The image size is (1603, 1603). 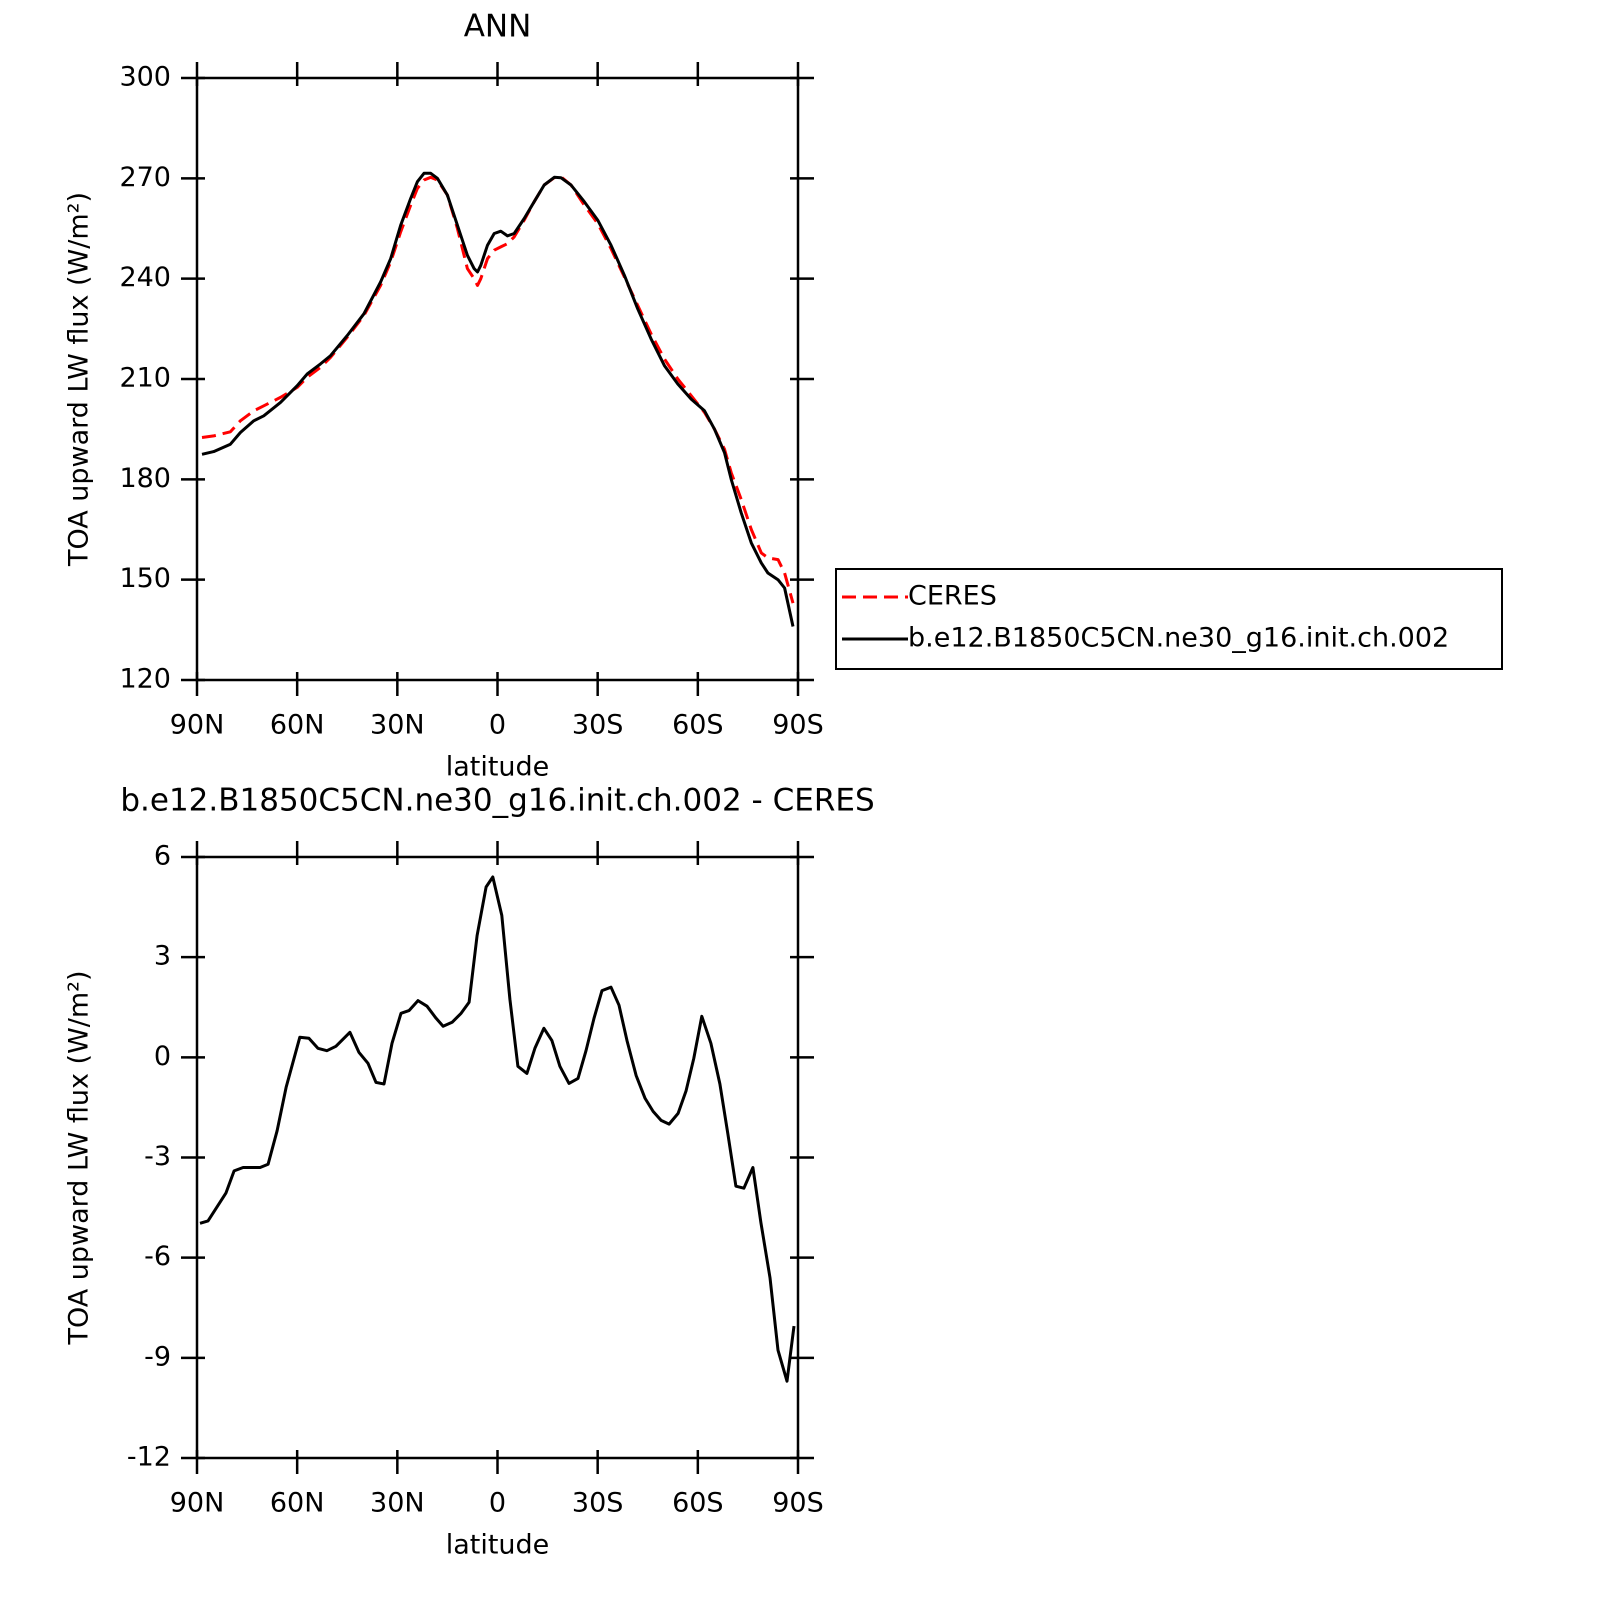 What do you see at coordinates (162, 856) in the screenshot?
I see `y-tick-label: 6` at bounding box center [162, 856].